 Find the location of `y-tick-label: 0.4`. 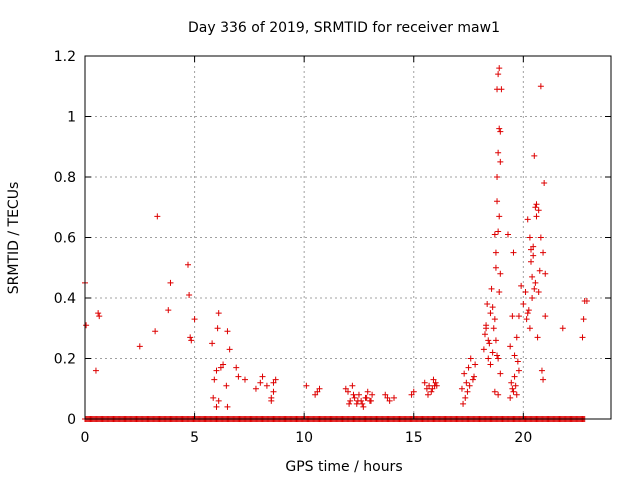

y-tick-label: 0.4 is located at coordinates (65, 299).